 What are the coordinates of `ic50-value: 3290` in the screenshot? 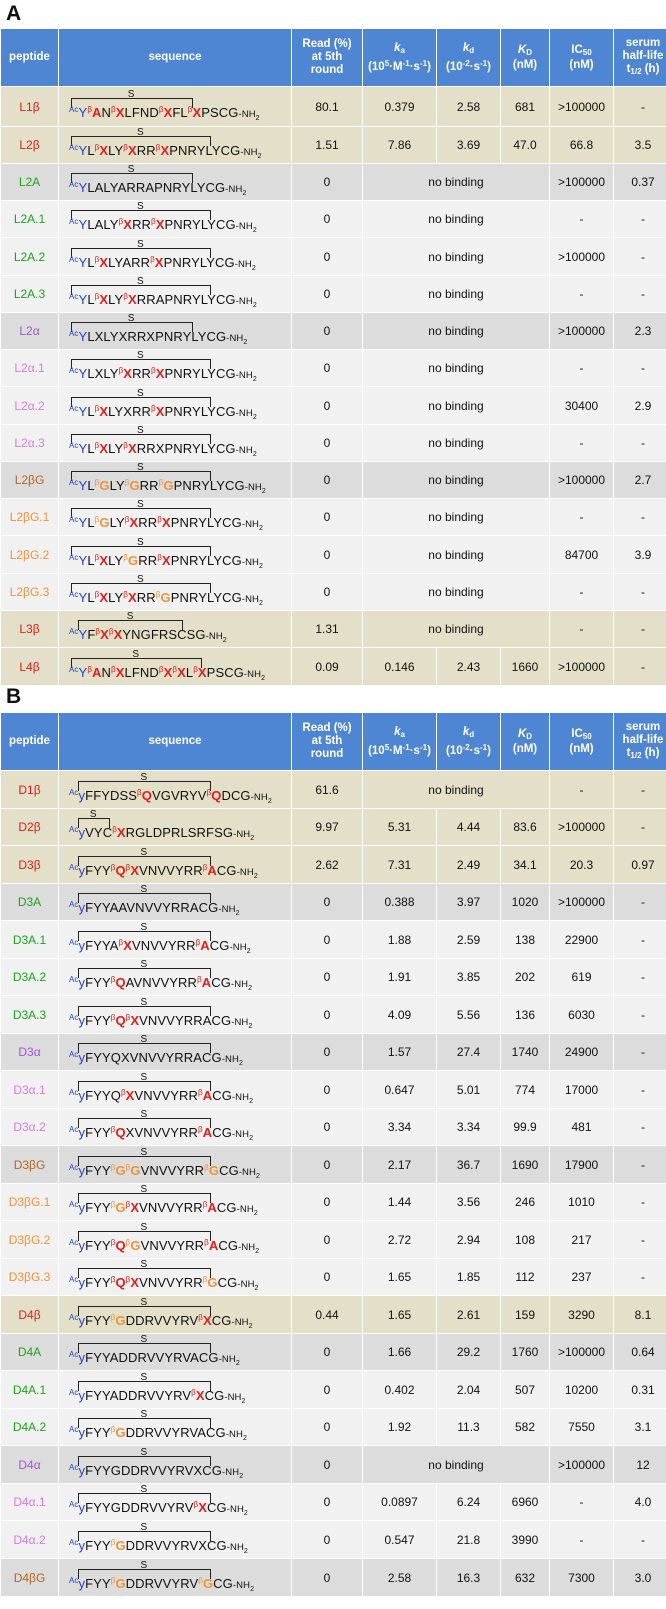 It's located at (581, 1314).